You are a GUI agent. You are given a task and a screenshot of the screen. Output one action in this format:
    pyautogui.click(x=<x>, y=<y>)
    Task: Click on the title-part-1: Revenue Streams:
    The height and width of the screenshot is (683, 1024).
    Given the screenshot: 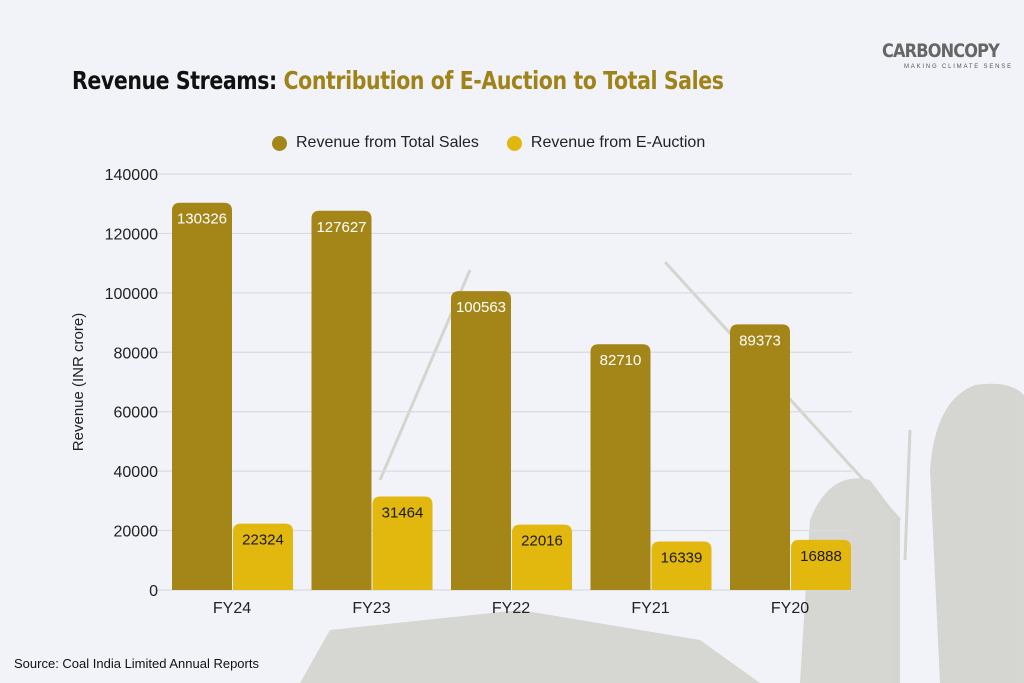 What is the action you would take?
    pyautogui.click(x=174, y=80)
    